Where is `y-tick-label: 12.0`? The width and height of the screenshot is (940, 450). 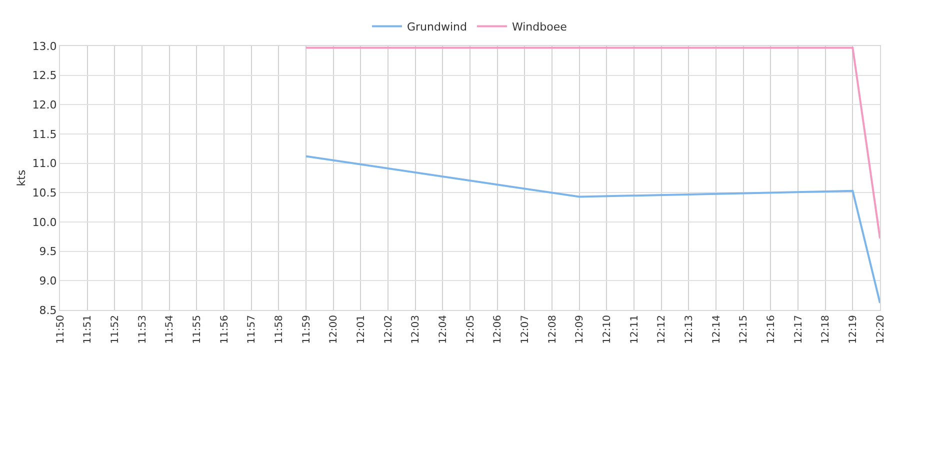
y-tick-label: 12.0 is located at coordinates (44, 105).